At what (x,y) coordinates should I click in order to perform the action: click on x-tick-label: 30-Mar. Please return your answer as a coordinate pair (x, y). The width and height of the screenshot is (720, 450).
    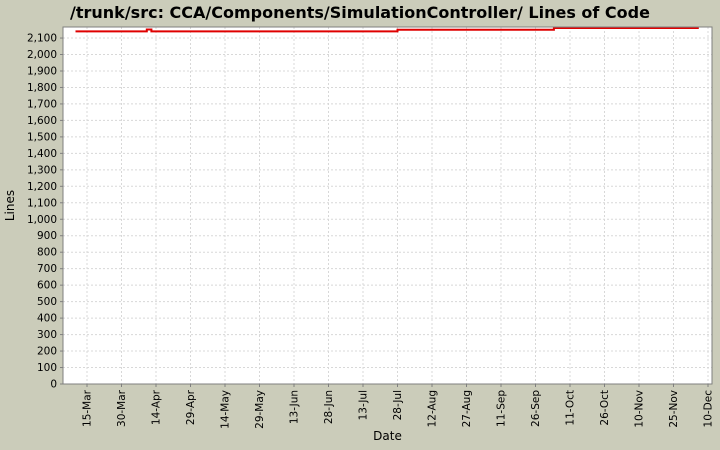
    Looking at the image, I should click on (122, 408).